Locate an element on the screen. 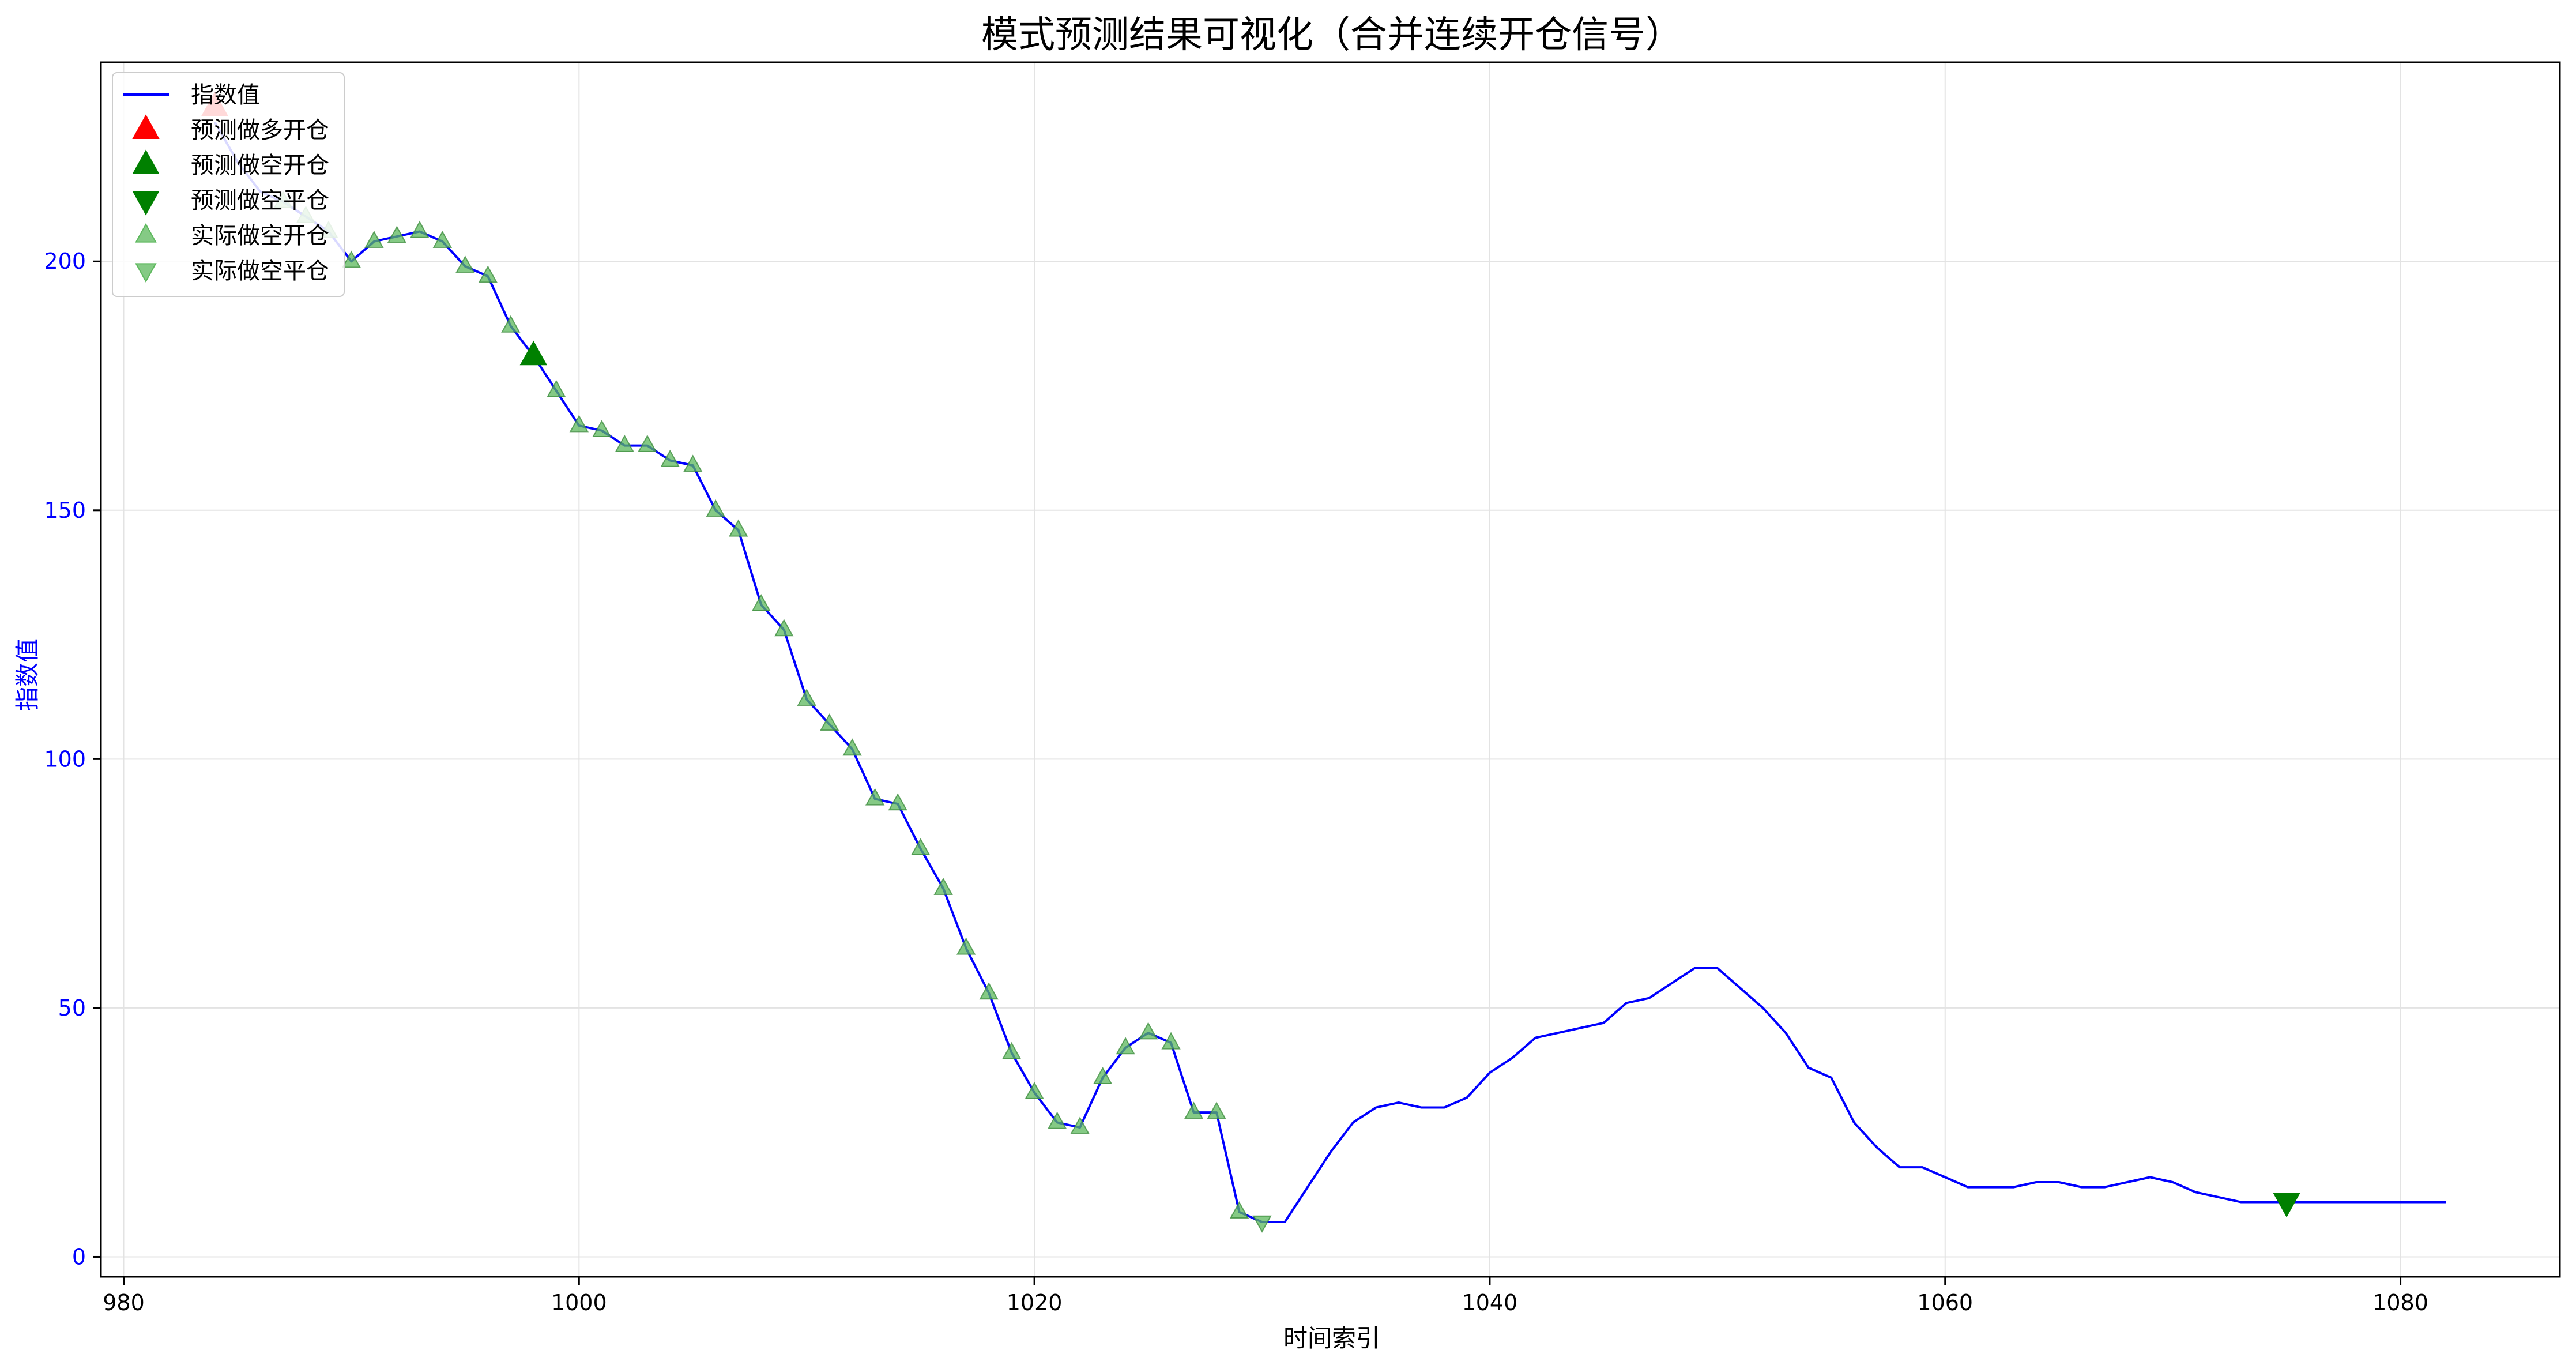 The height and width of the screenshot is (1365, 2576). legend-label: 指数值 is located at coordinates (225, 95).